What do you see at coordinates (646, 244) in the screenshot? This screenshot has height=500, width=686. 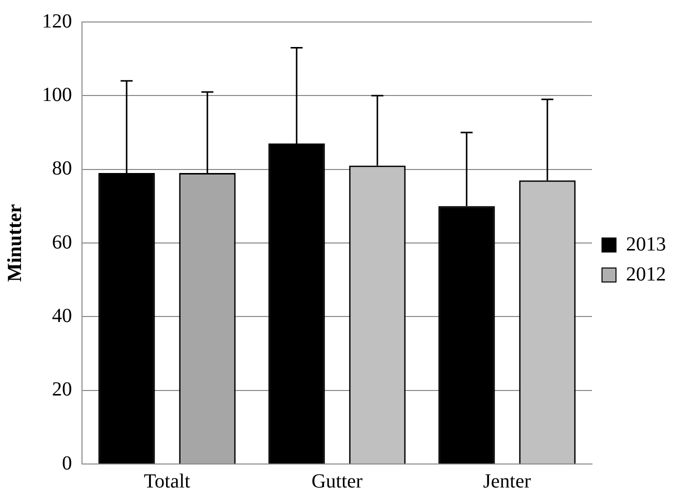 I see `legend-label: 2013` at bounding box center [646, 244].